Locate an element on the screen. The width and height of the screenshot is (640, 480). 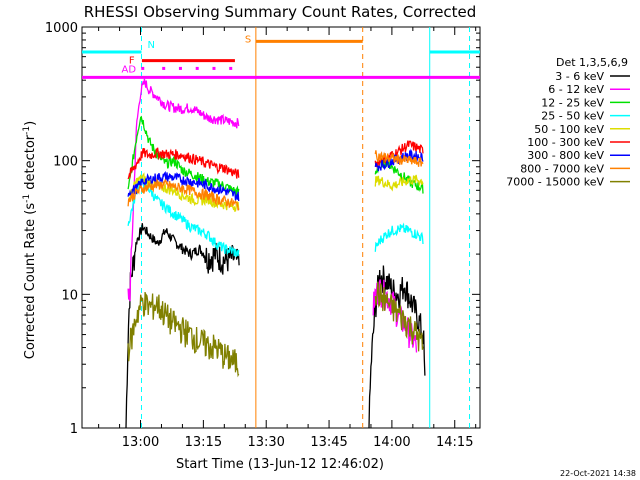
legend-label: 100 - 300 keV is located at coordinates (565, 142).